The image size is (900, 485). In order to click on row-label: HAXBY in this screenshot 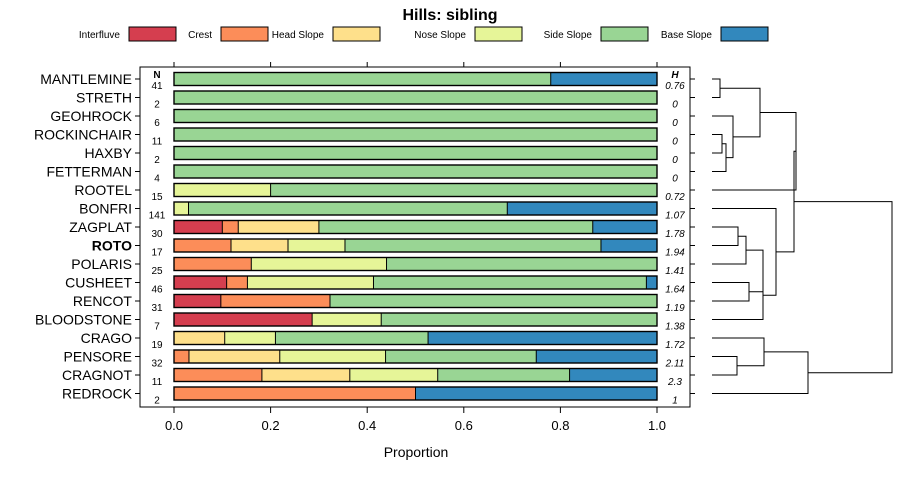, I will do `click(109, 153)`.